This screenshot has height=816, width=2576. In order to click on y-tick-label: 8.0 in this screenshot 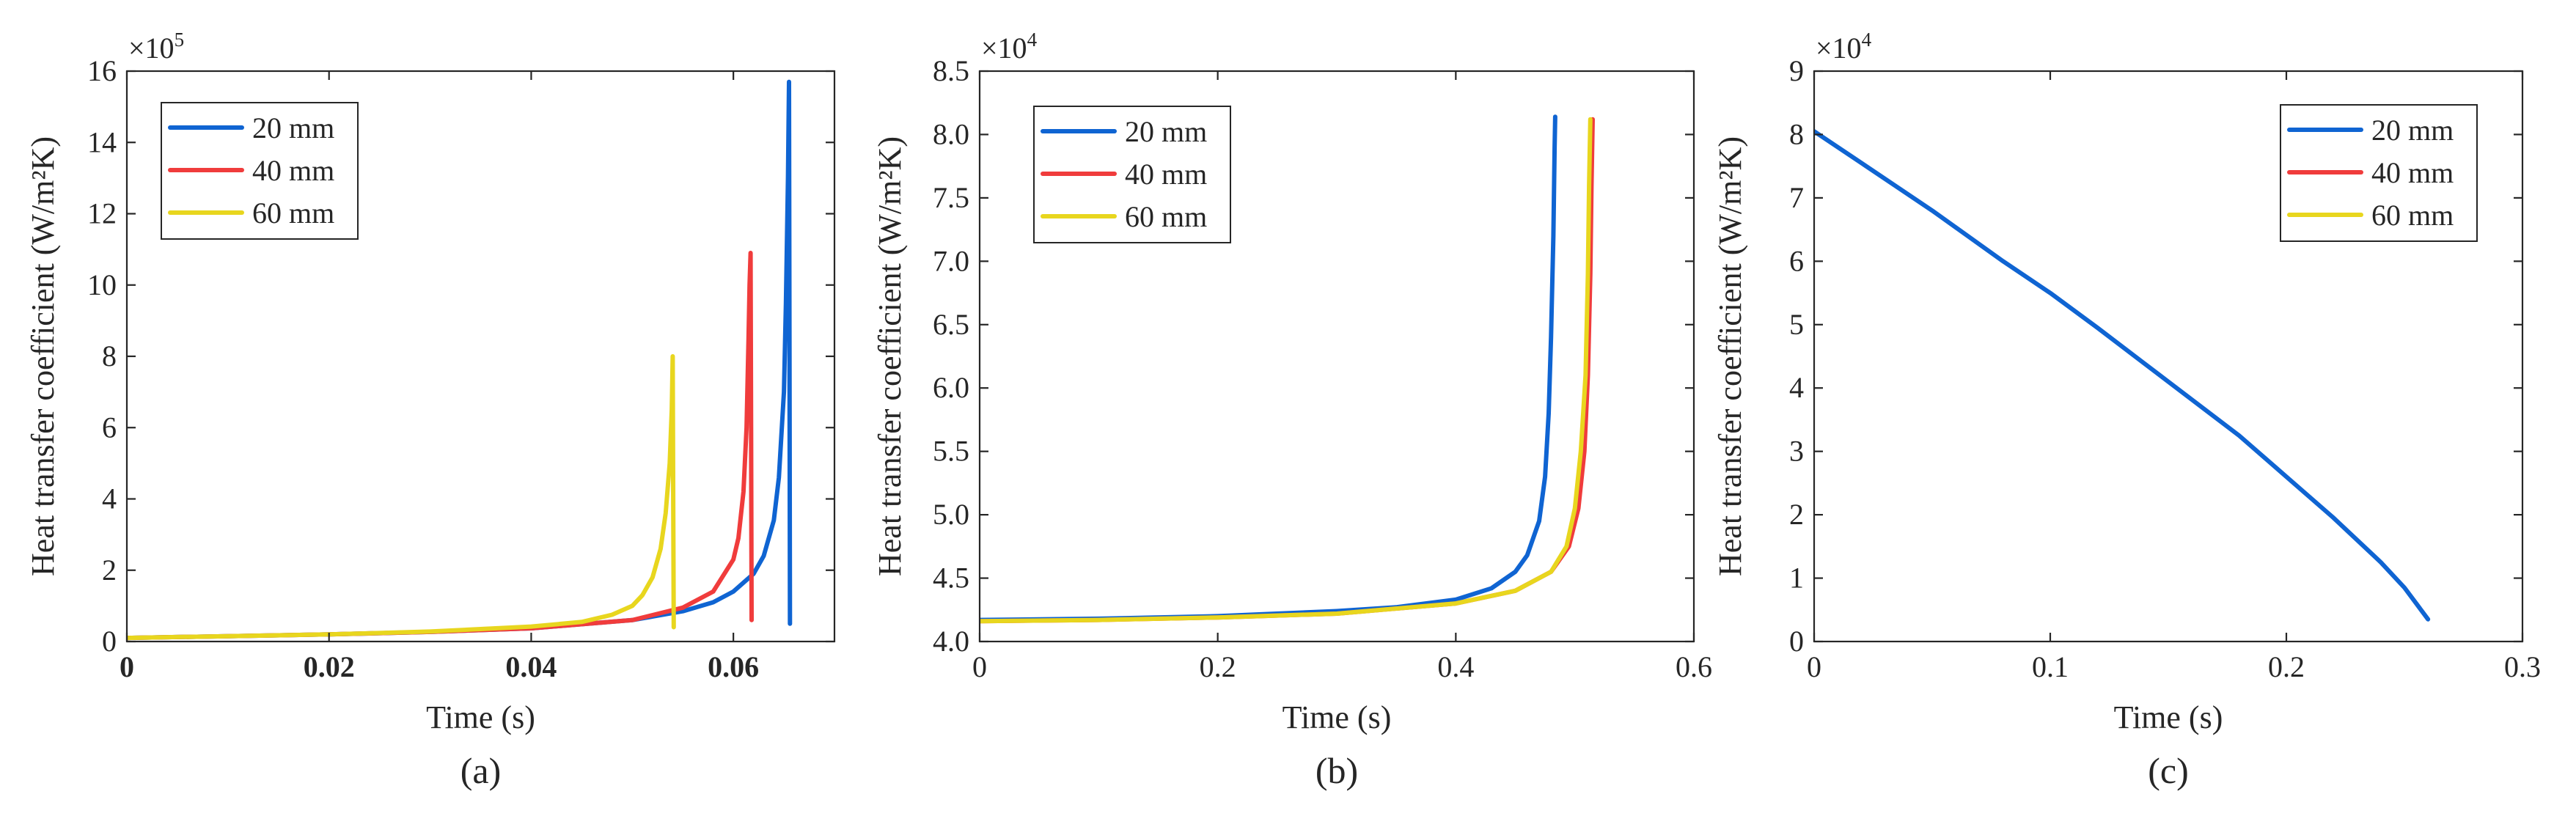, I will do `click(951, 133)`.